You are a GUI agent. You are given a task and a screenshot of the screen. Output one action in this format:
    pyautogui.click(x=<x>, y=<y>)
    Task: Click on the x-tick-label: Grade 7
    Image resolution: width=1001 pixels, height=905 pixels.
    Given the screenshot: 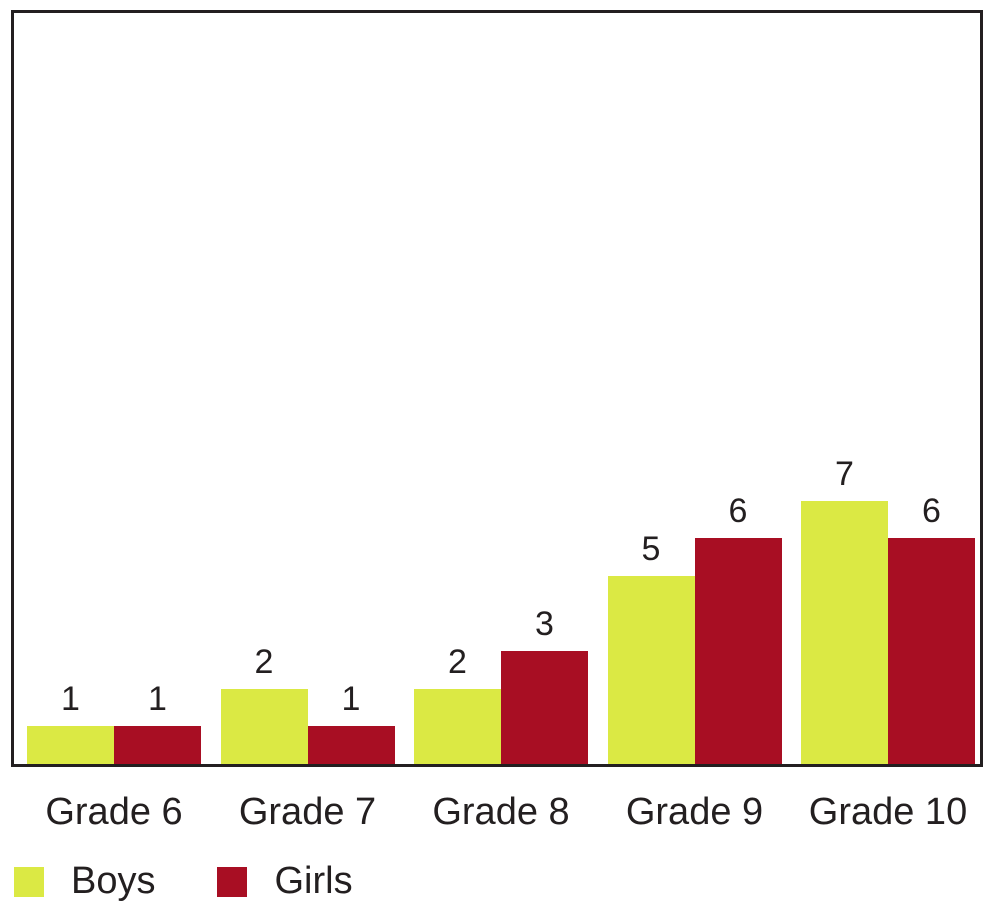 What is the action you would take?
    pyautogui.click(x=307, y=812)
    